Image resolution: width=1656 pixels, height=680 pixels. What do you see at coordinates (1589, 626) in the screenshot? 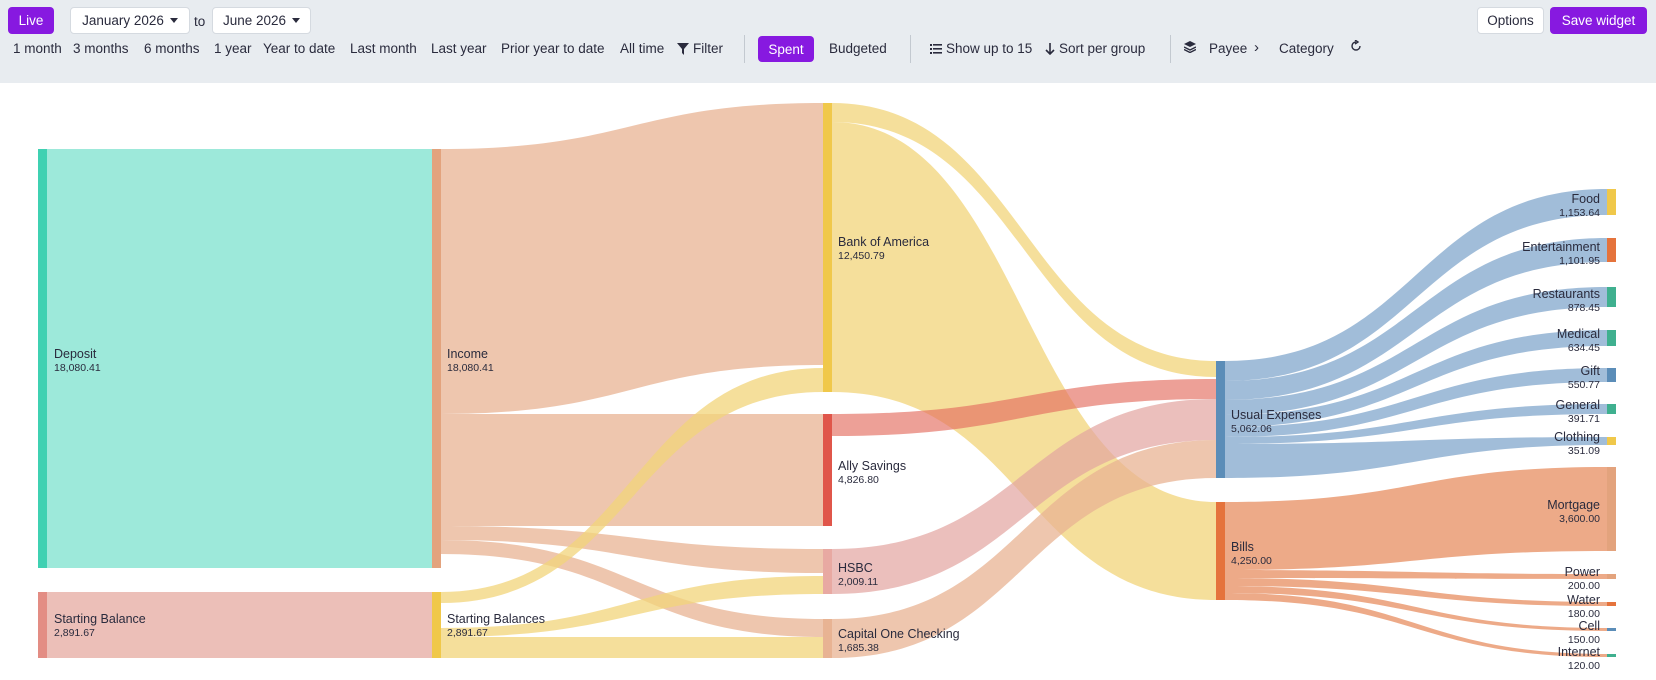
I see `cell-label: Cell` at bounding box center [1589, 626].